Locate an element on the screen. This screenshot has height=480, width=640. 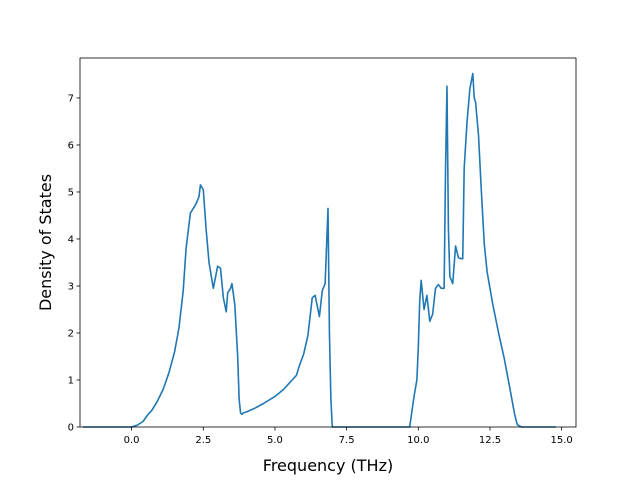
y-tick-label: 1 is located at coordinates (71, 380).